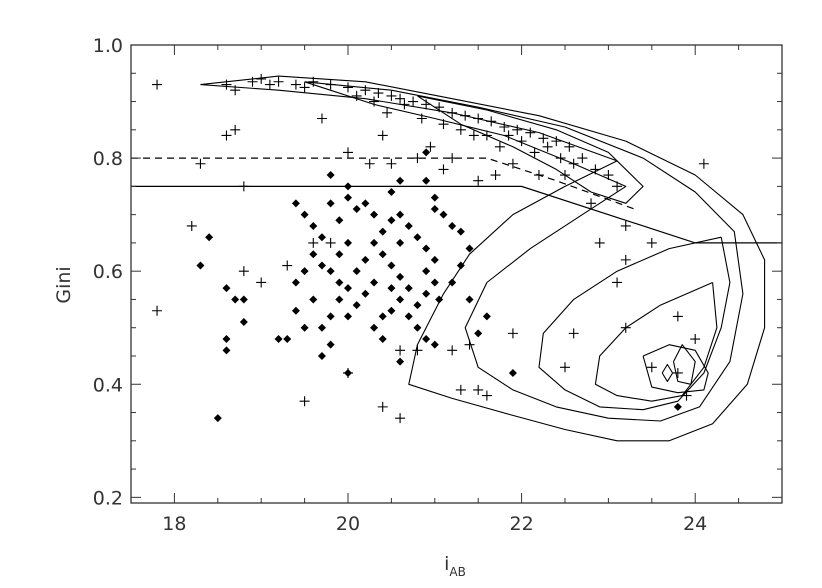 The height and width of the screenshot is (588, 822). Describe the element at coordinates (108, 272) in the screenshot. I see `y-tick-label: 0.6` at that location.